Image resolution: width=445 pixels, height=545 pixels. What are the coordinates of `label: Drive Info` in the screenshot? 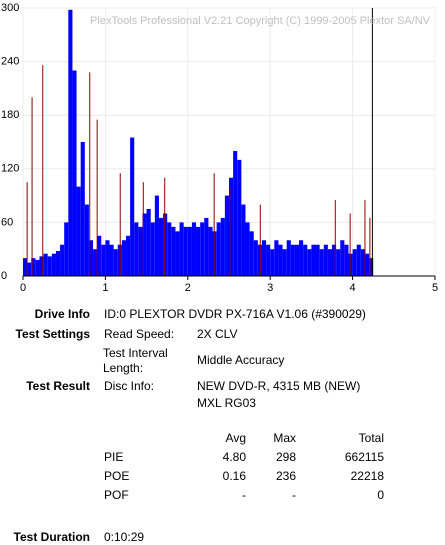 It's located at (62, 314).